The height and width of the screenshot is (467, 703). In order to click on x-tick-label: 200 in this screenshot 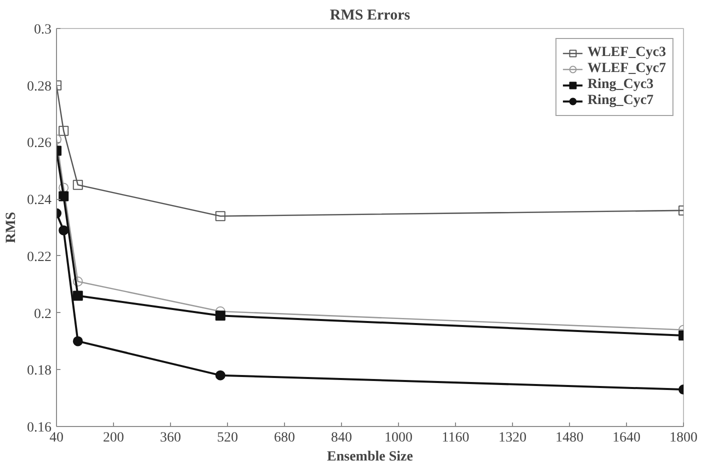, I will do `click(113, 438)`.